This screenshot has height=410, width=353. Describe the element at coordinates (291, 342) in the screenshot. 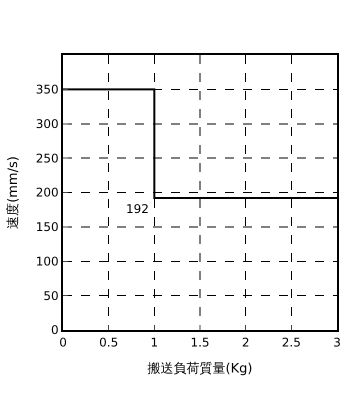

I see `x-tick-label: 2.5` at that location.